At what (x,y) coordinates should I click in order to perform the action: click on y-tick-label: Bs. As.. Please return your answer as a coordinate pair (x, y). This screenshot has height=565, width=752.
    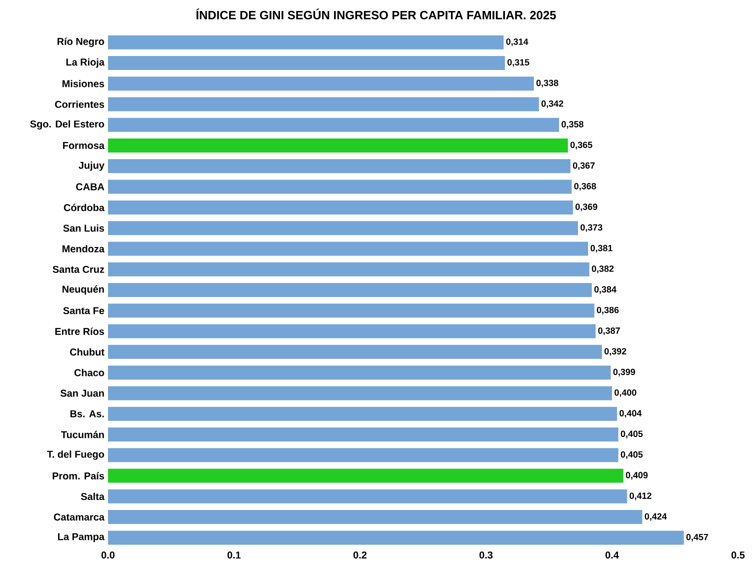
    Looking at the image, I should click on (87, 414).